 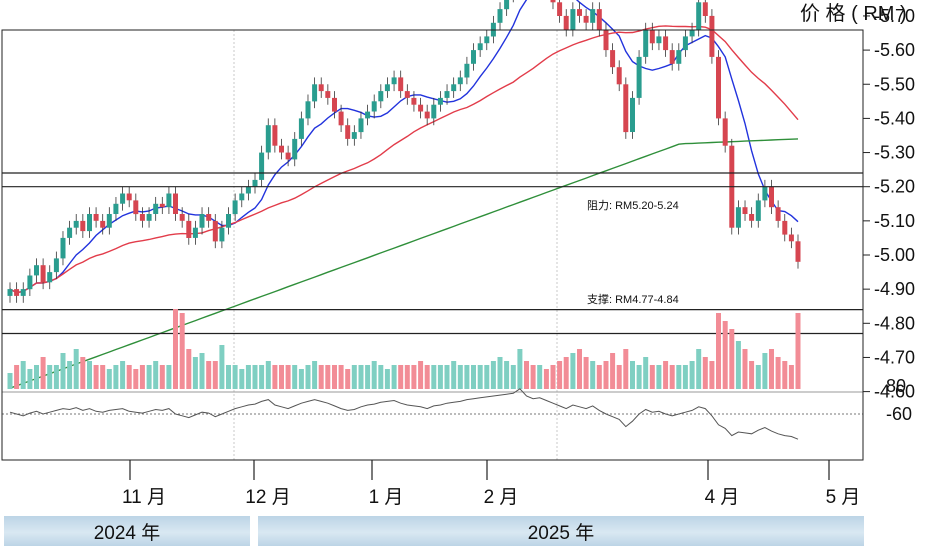 I want to click on rsi-indicator, so click(x=432, y=414).